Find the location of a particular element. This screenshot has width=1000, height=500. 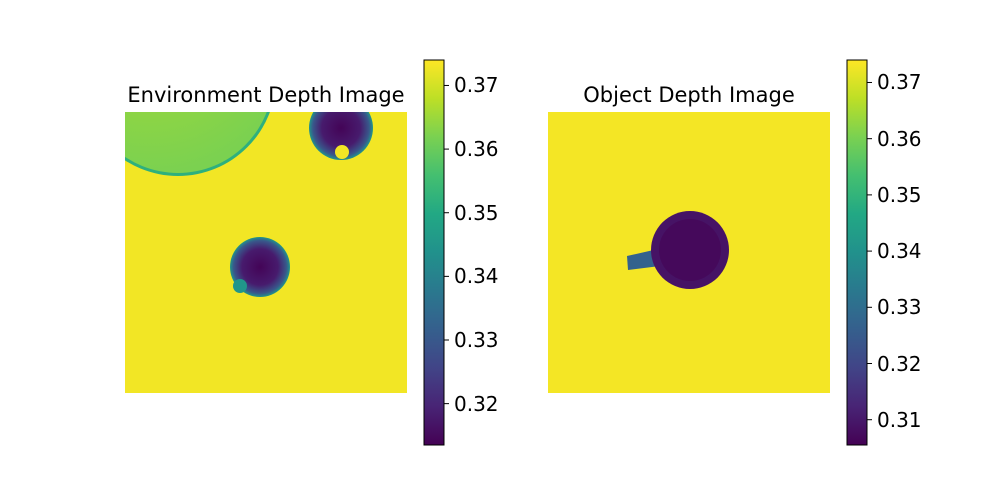

env-large-disc is located at coordinates (196, 142).